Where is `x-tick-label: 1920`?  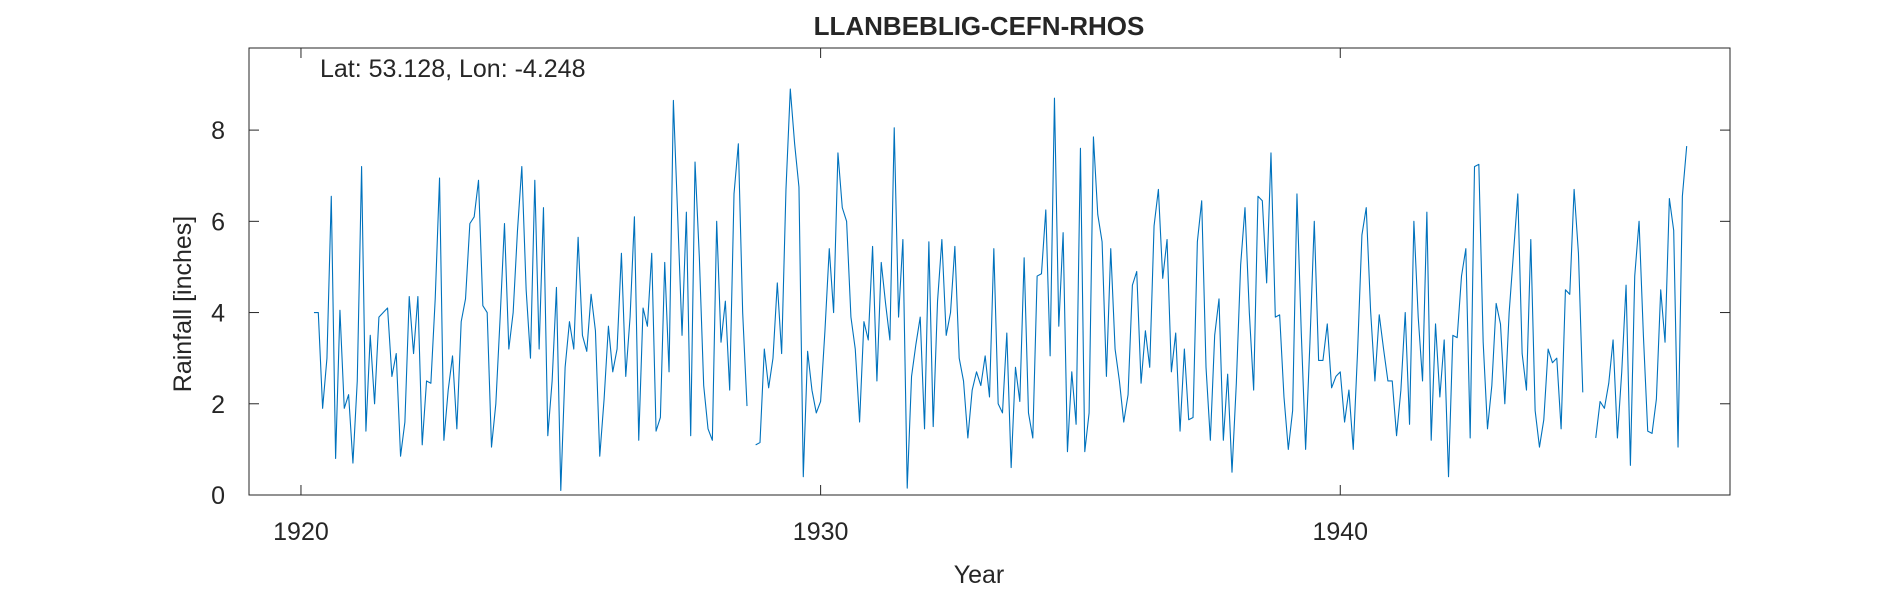 x-tick-label: 1920 is located at coordinates (301, 532).